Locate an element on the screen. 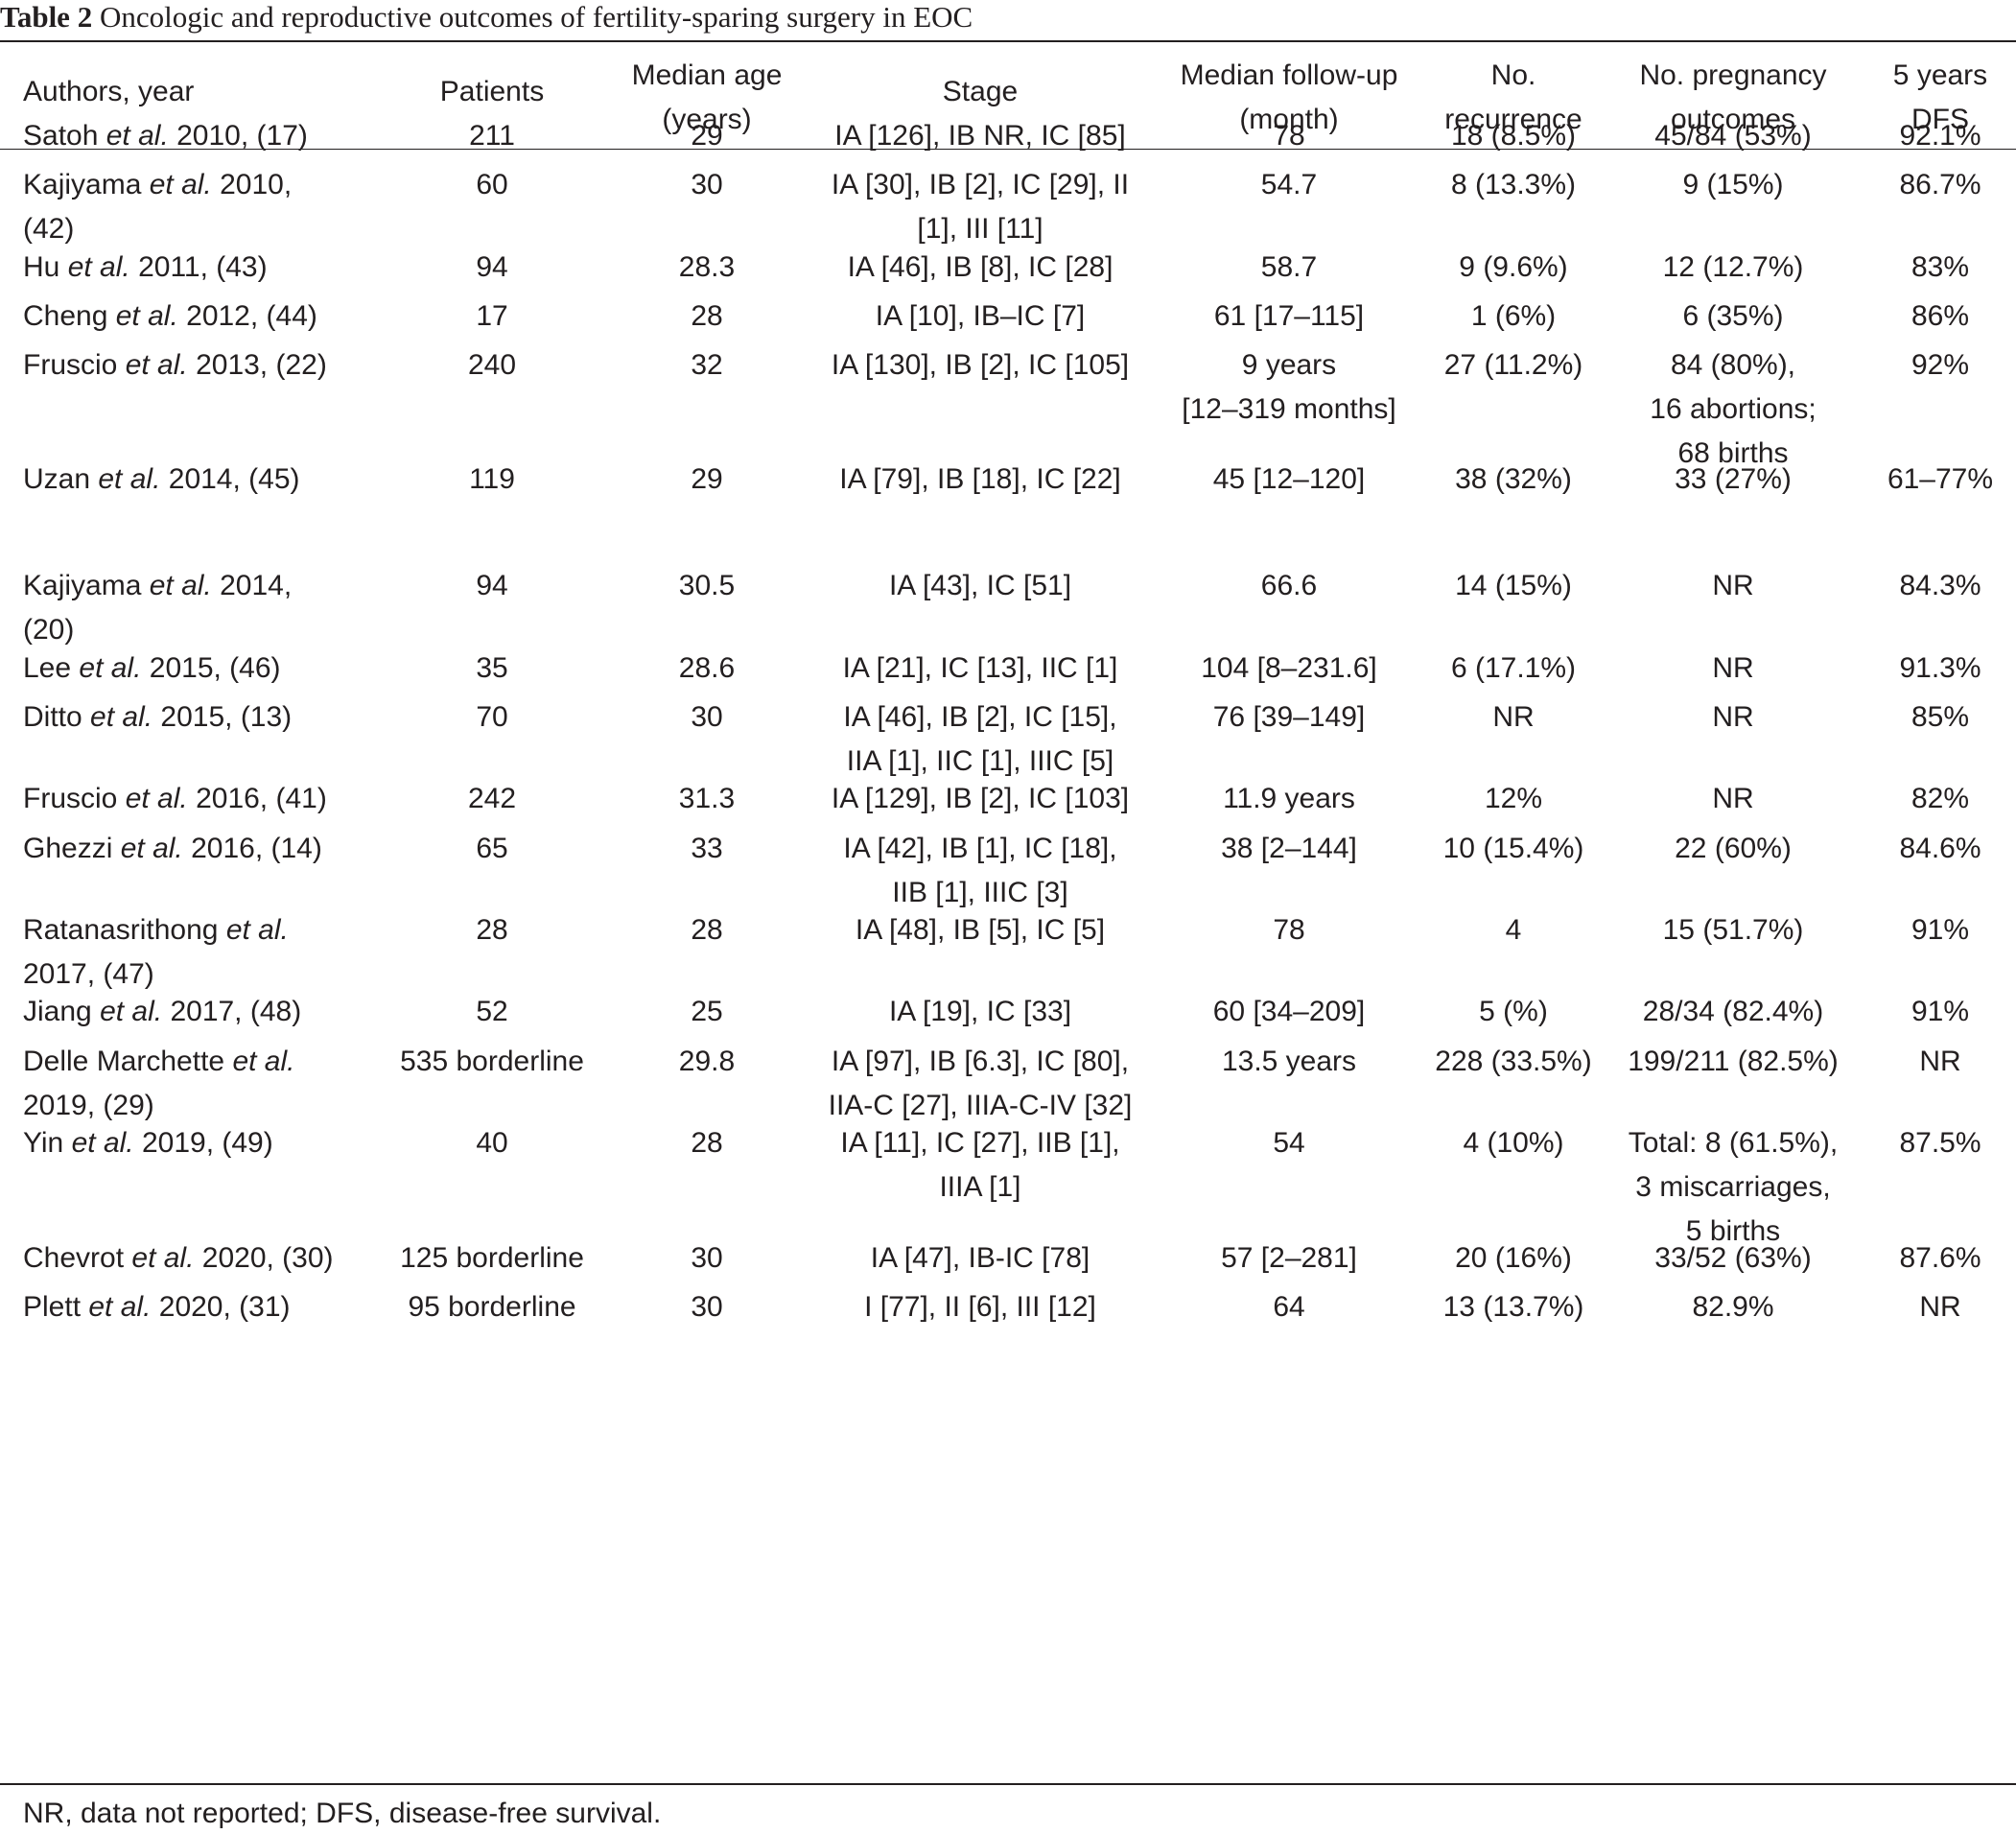  patients-value: 35 is located at coordinates (492, 668).